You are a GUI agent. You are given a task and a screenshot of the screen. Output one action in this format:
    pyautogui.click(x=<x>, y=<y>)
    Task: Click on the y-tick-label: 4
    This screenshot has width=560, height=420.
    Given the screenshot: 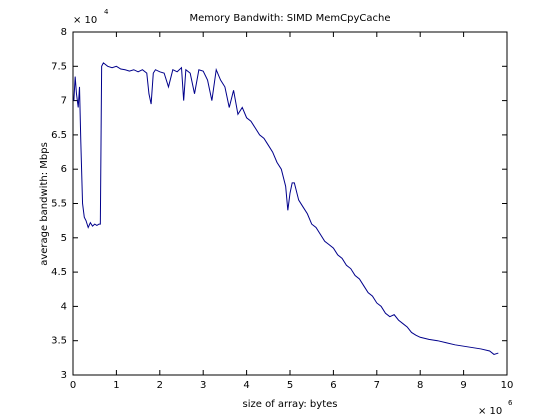 What is the action you would take?
    pyautogui.click(x=64, y=306)
    